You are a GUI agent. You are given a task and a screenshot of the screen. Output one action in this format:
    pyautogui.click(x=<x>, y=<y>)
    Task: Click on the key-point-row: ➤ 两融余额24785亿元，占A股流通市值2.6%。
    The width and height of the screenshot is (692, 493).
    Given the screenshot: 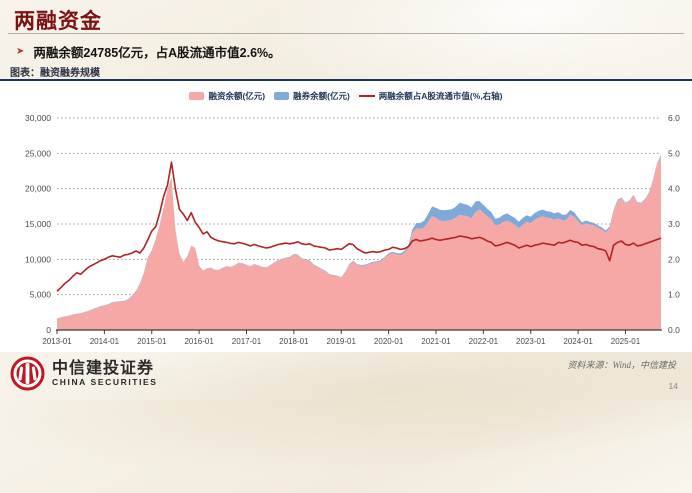 What is the action you would take?
    pyautogui.click(x=148, y=51)
    